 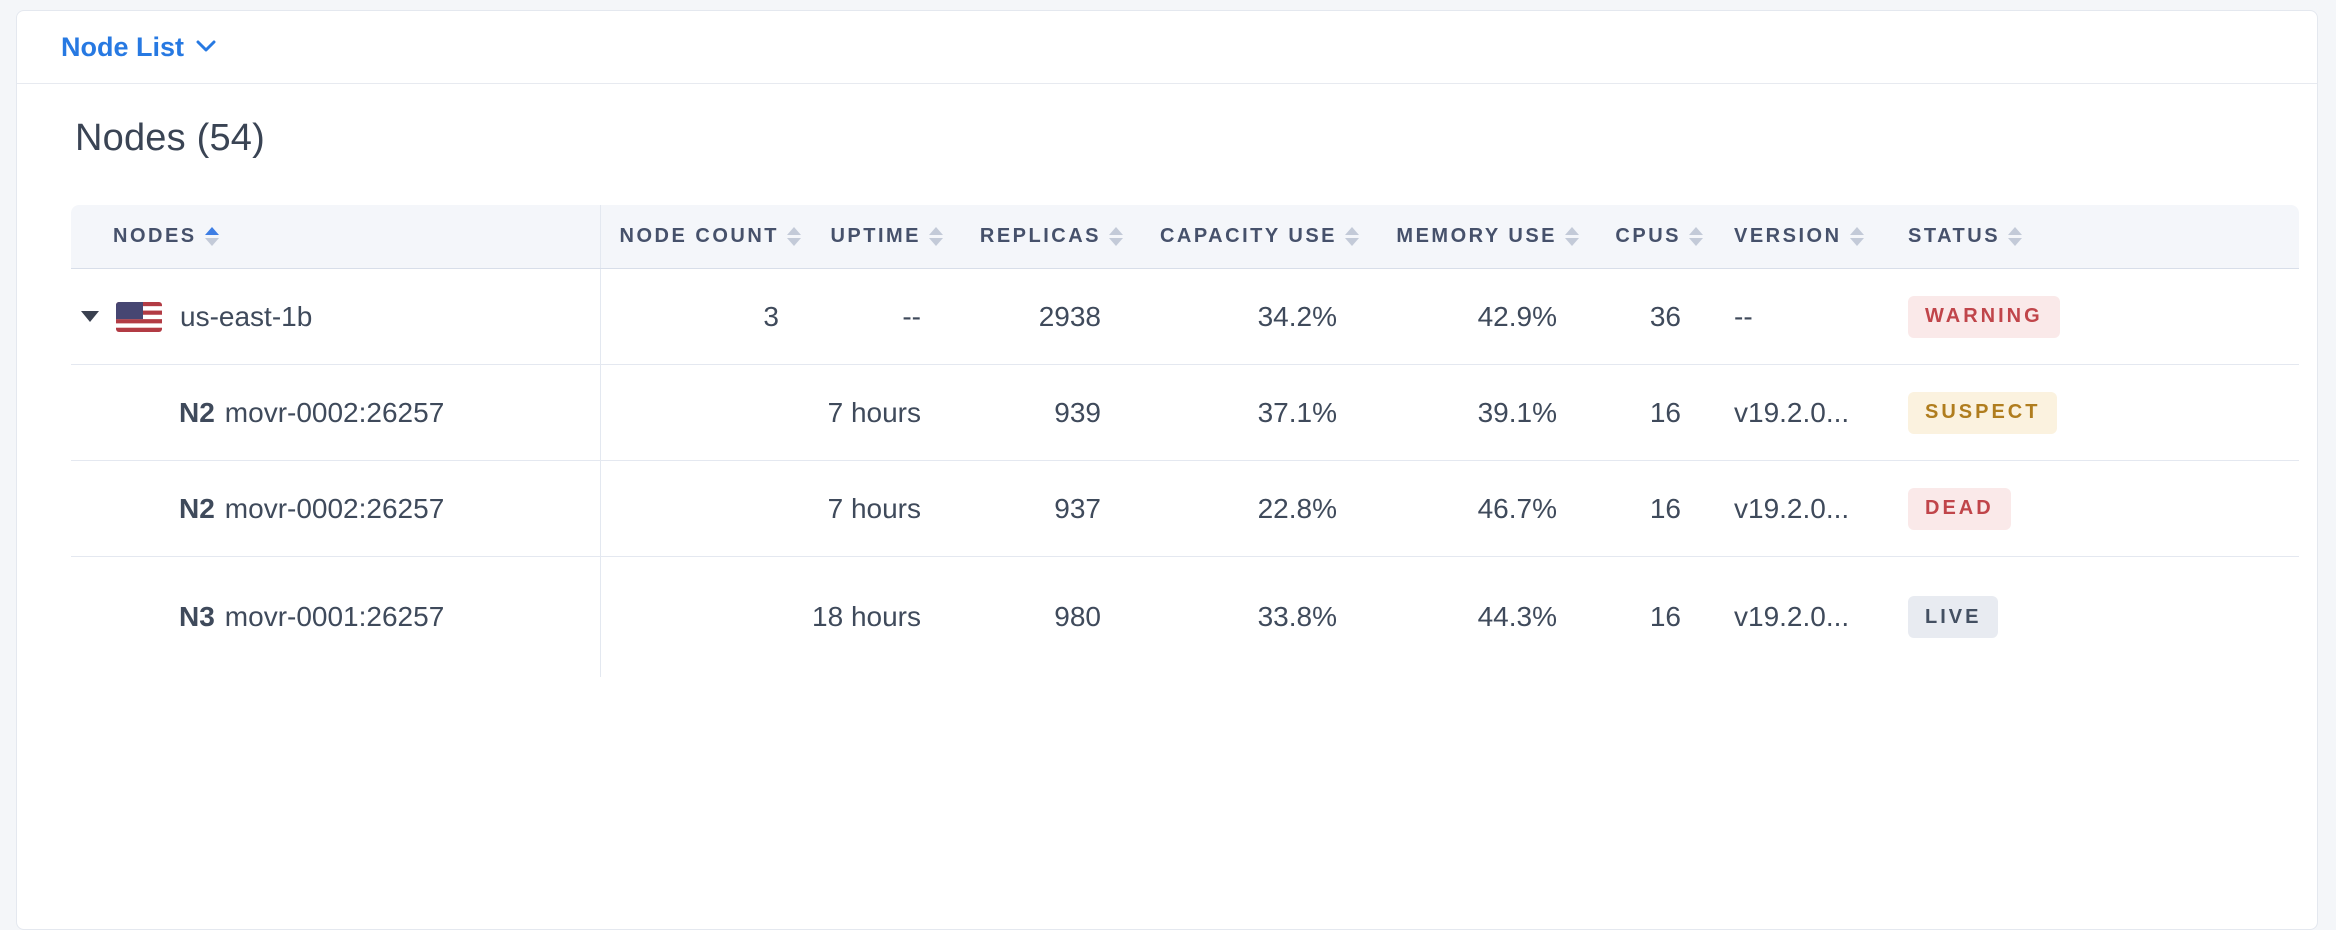 What do you see at coordinates (1248, 236) in the screenshot?
I see `column-header-label: CAPACITY USE` at bounding box center [1248, 236].